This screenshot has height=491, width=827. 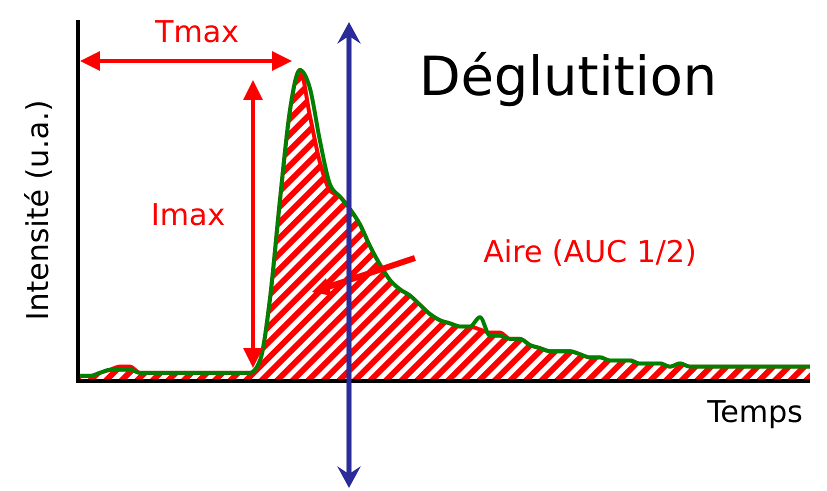 What do you see at coordinates (188, 215) in the screenshot?
I see `annotation: Imax` at bounding box center [188, 215].